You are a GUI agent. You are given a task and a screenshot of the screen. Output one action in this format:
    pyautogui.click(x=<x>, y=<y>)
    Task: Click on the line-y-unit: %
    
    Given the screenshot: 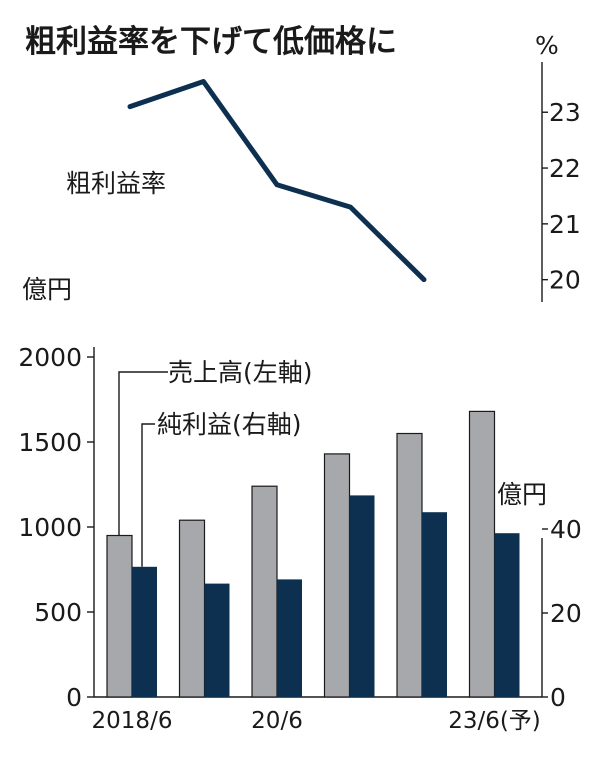 What is the action you would take?
    pyautogui.click(x=547, y=45)
    